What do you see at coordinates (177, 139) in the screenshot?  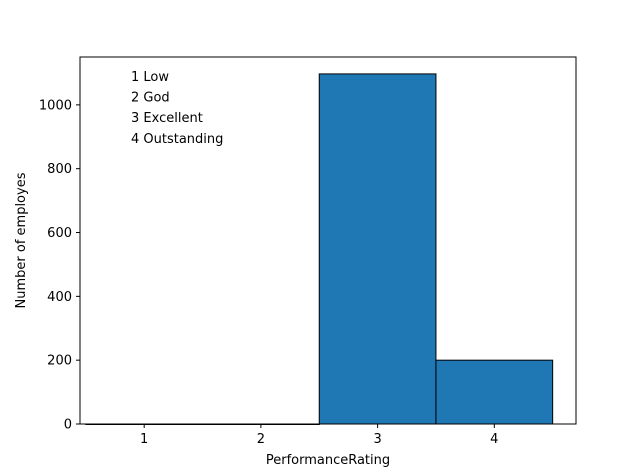 I see `annotation-text: 4 Outstanding` at bounding box center [177, 139].